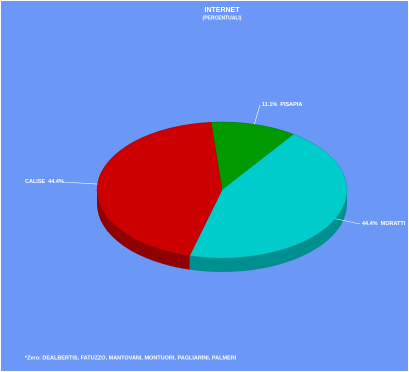 The image size is (409, 372). I want to click on chart-subtitle: (PERCENTUALI), so click(222, 18).